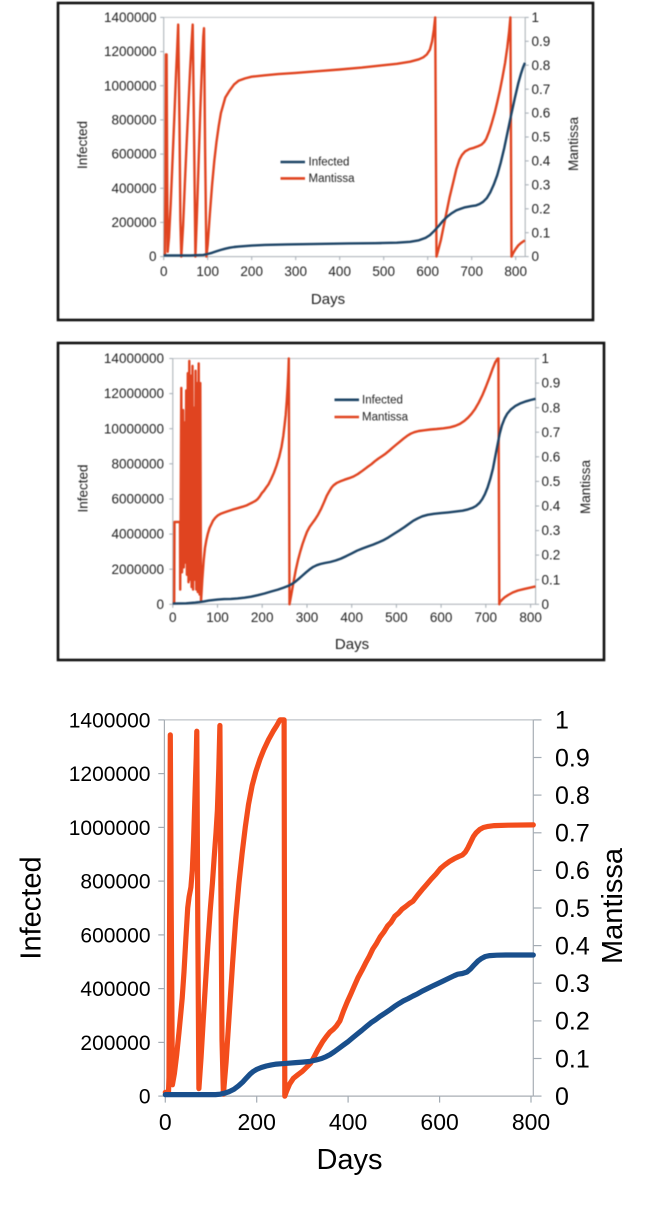 The height and width of the screenshot is (1205, 657). I want to click on svg-text: 4000000, so click(137, 534).